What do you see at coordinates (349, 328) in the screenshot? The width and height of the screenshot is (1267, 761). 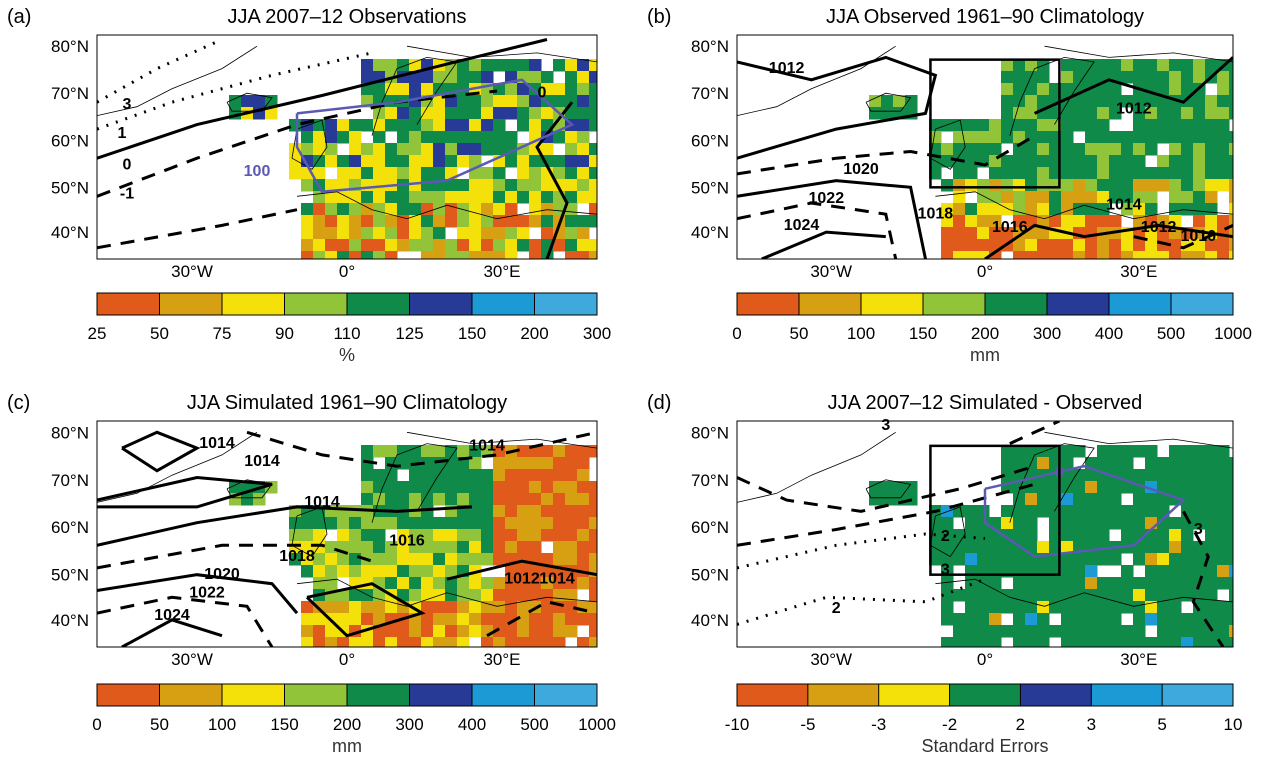 I see `colorbar: 25 50 75 90 110 125 150 200 300%` at bounding box center [349, 328].